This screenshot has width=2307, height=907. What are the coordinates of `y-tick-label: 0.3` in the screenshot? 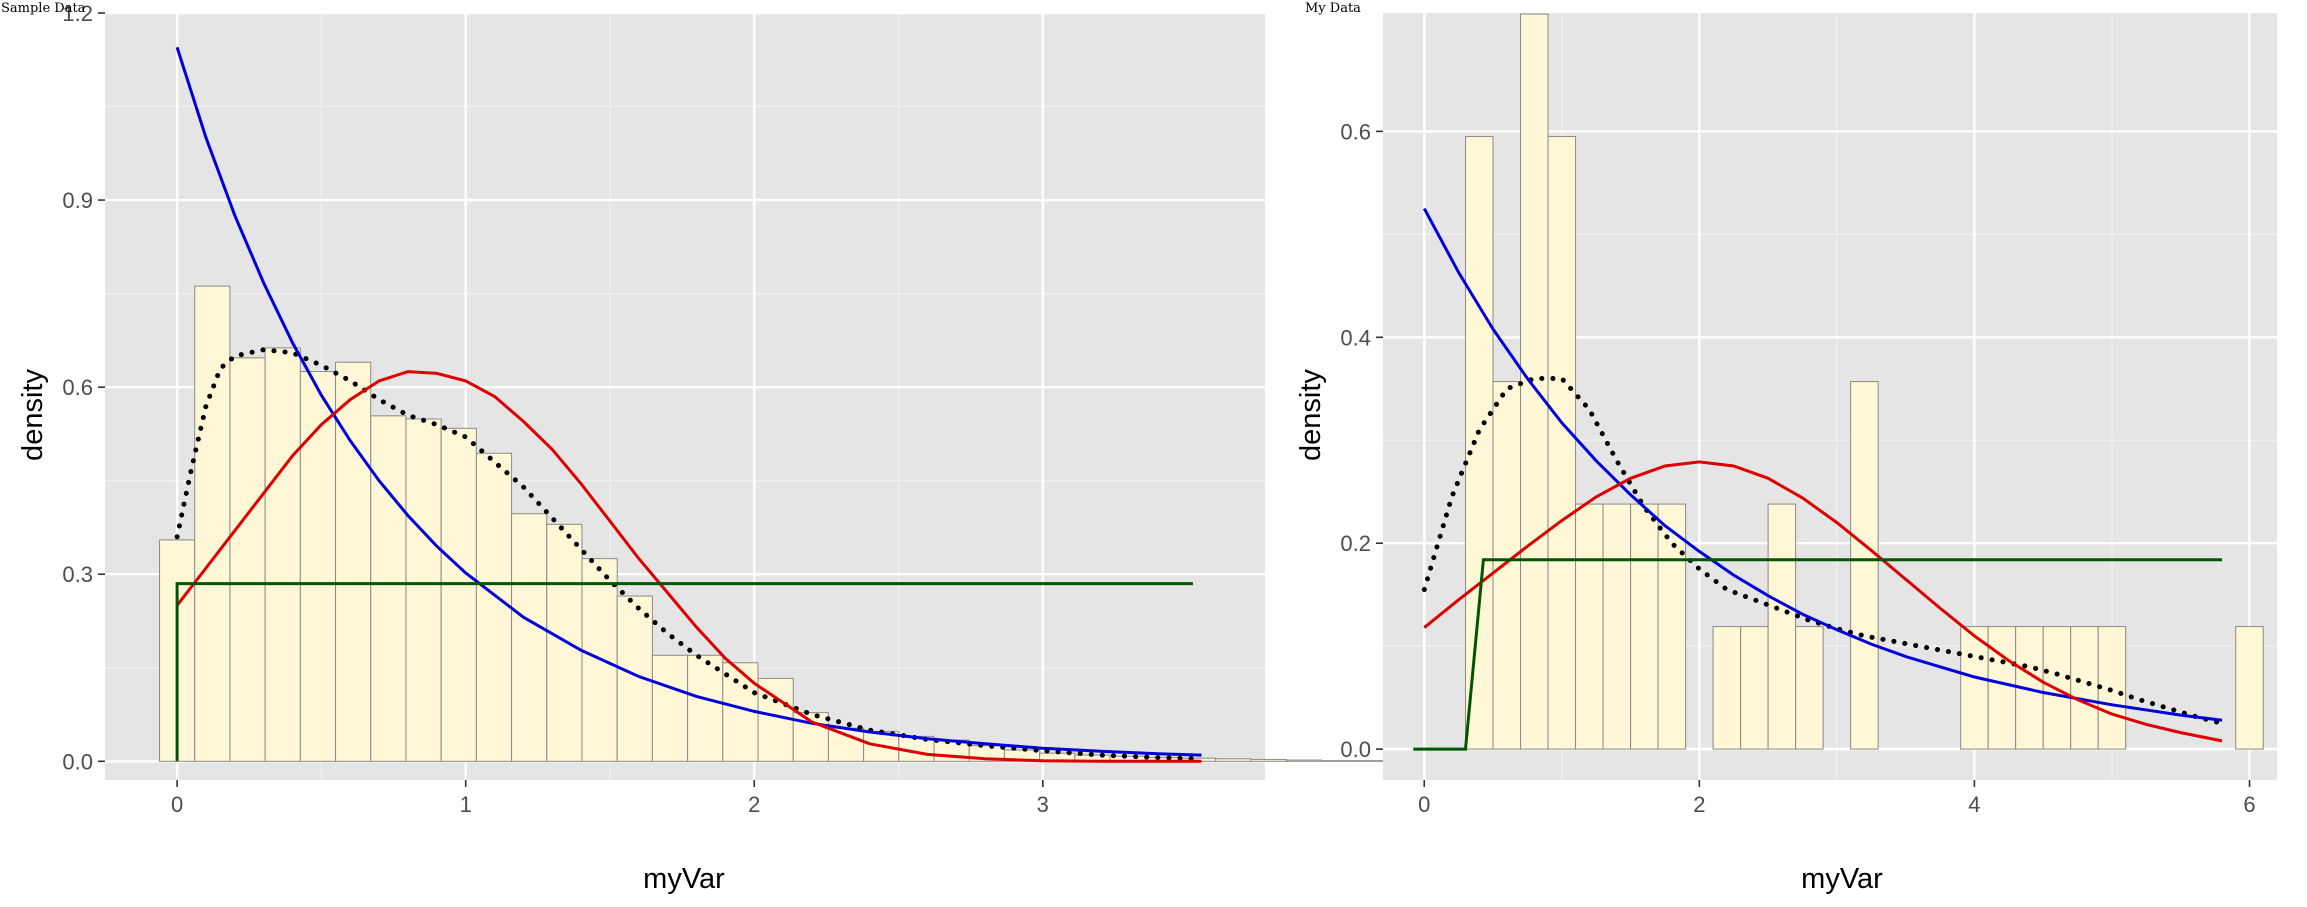 It's located at (77, 574).